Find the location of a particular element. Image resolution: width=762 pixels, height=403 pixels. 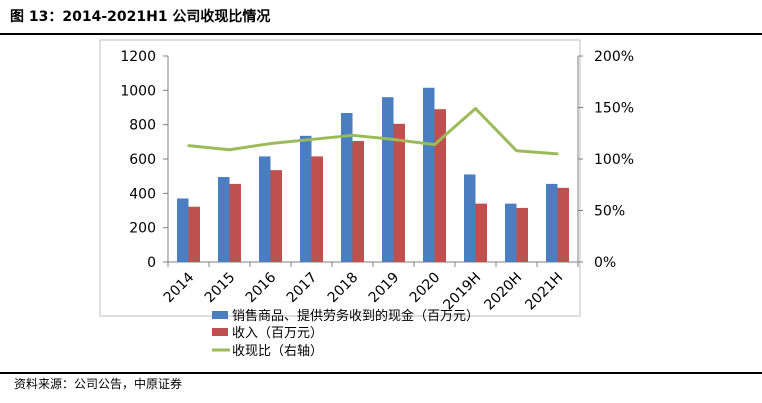

y-left-tick-label: 600 is located at coordinates (142, 160).